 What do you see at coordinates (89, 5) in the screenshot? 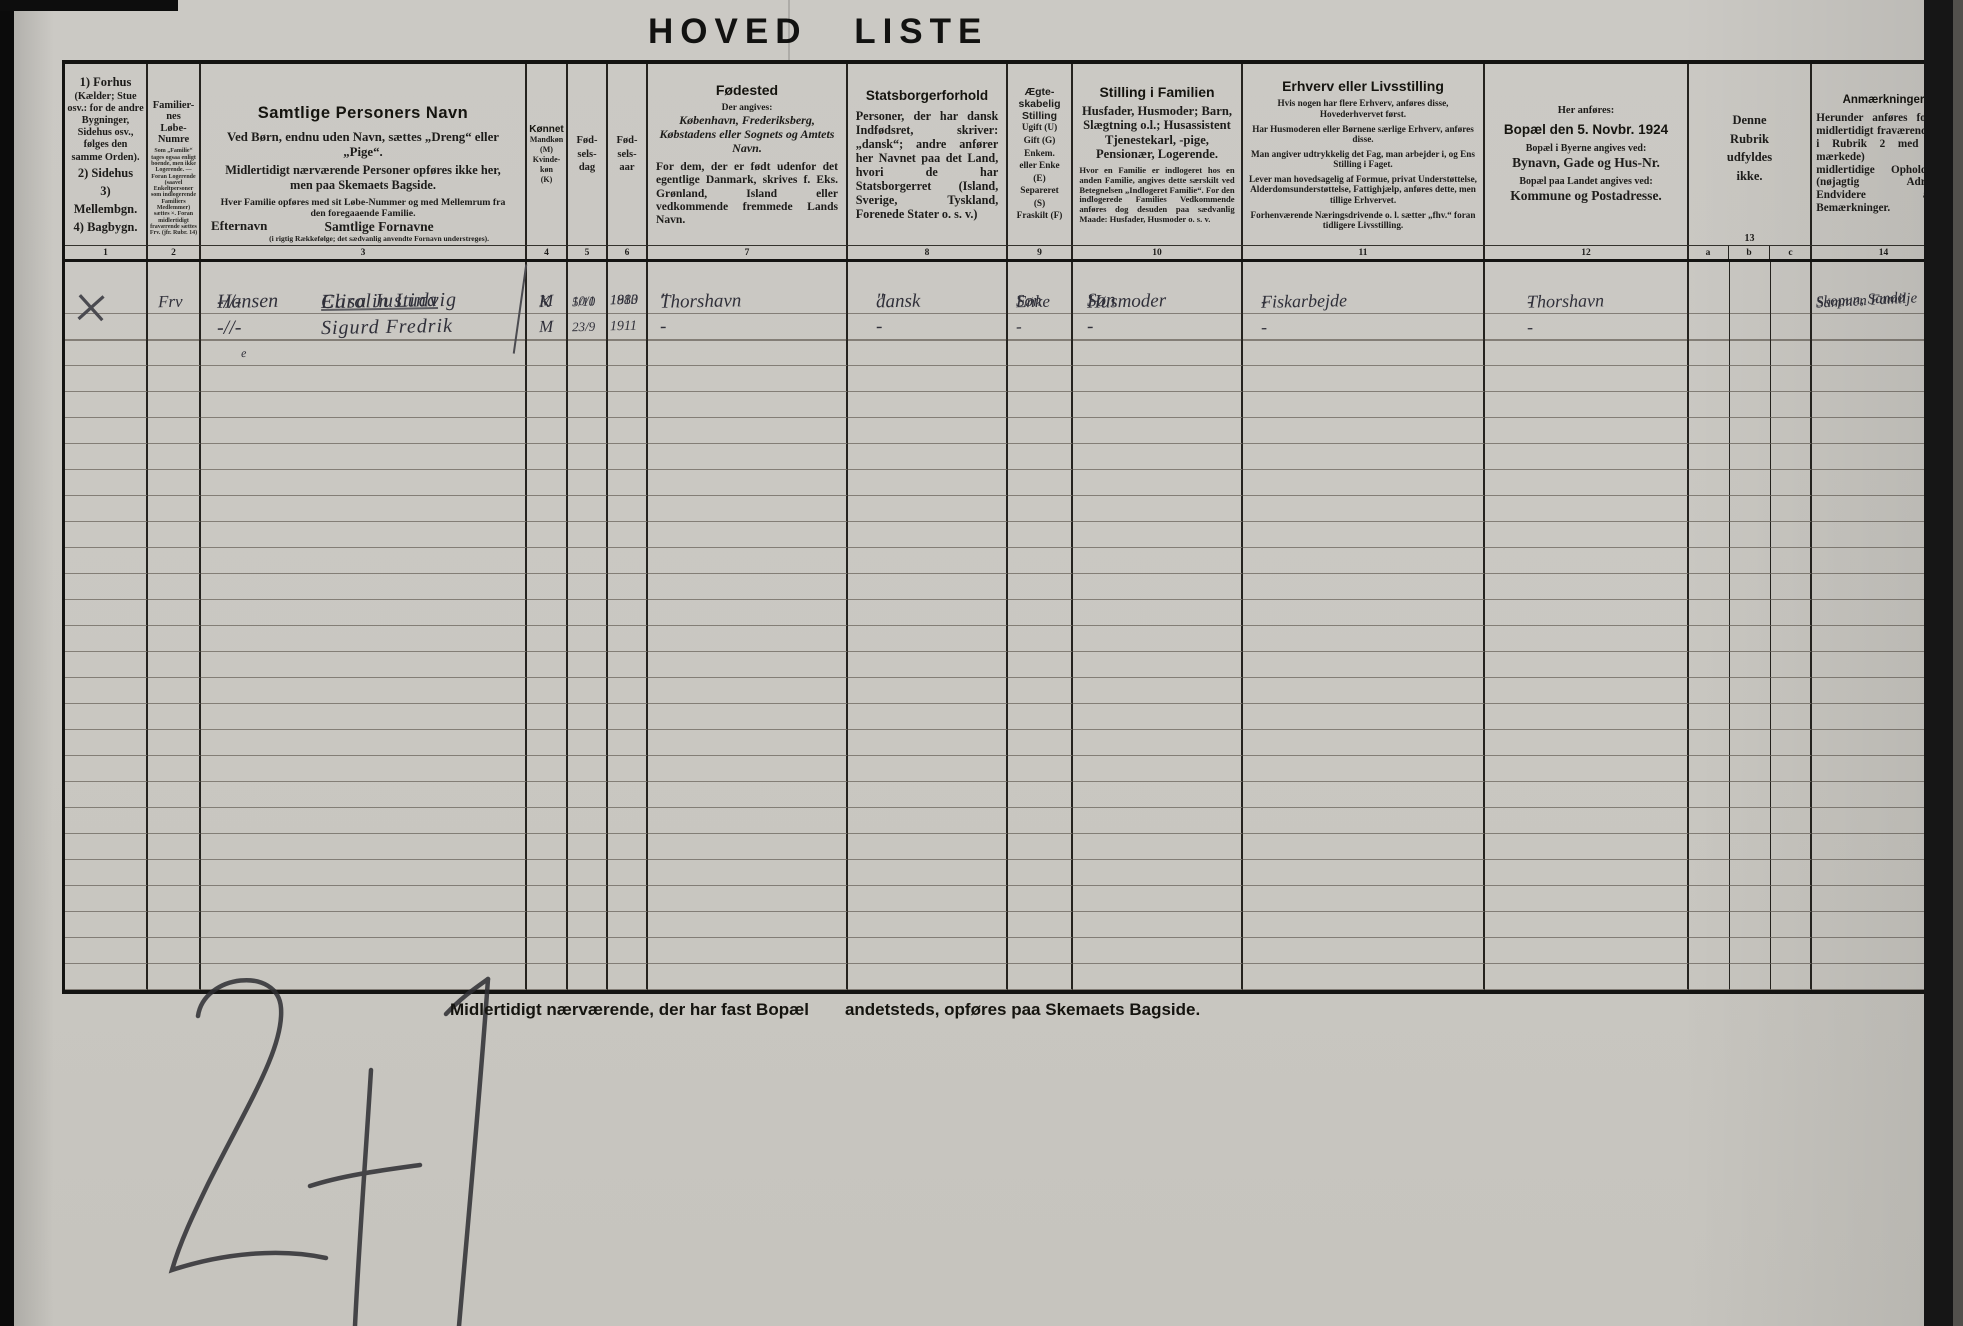
I see `scan-edge-top-left` at bounding box center [89, 5].